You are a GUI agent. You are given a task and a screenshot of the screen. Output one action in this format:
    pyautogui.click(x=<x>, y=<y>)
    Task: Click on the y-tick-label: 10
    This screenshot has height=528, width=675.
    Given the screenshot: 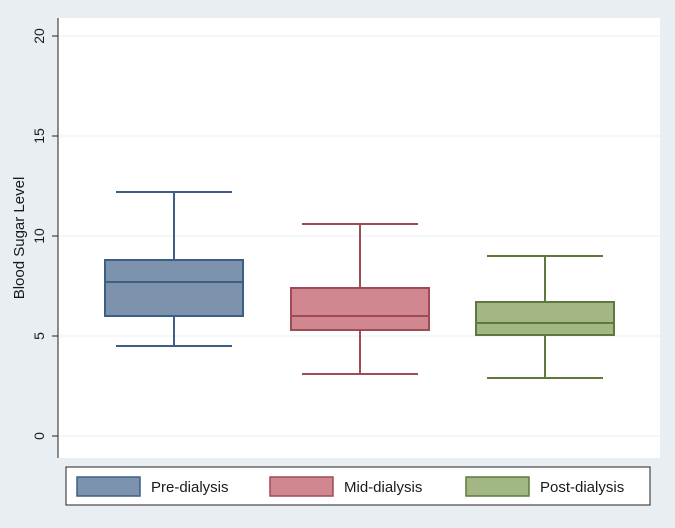 What is the action you would take?
    pyautogui.click(x=39, y=236)
    